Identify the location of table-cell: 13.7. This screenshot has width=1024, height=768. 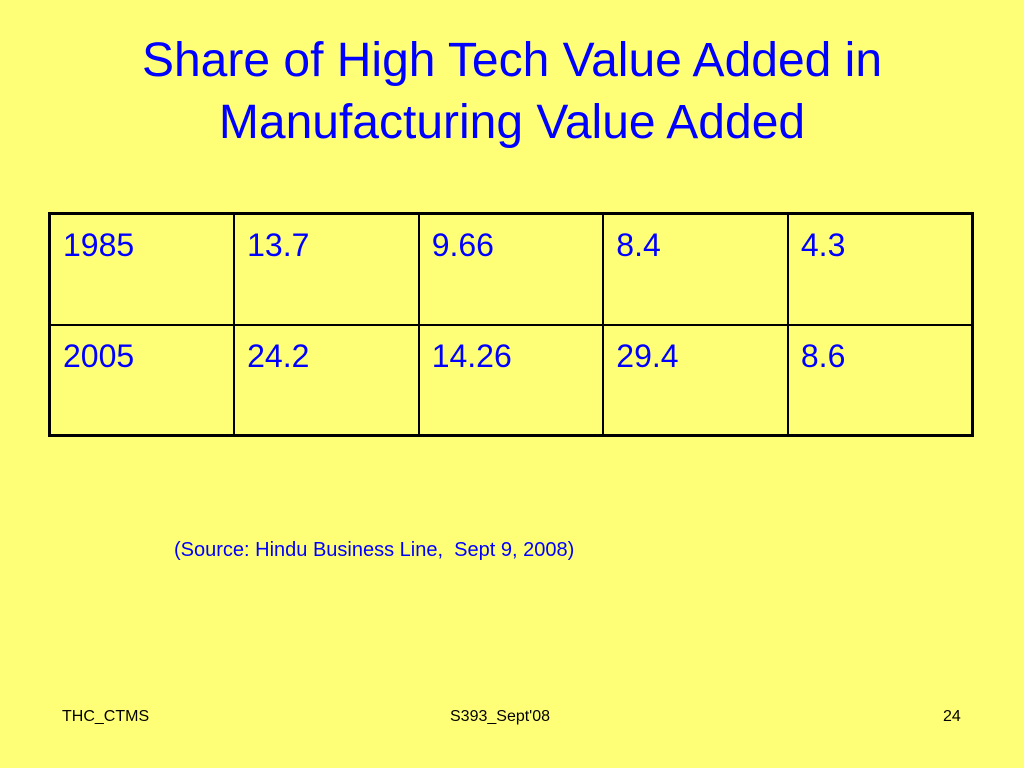
(326, 269).